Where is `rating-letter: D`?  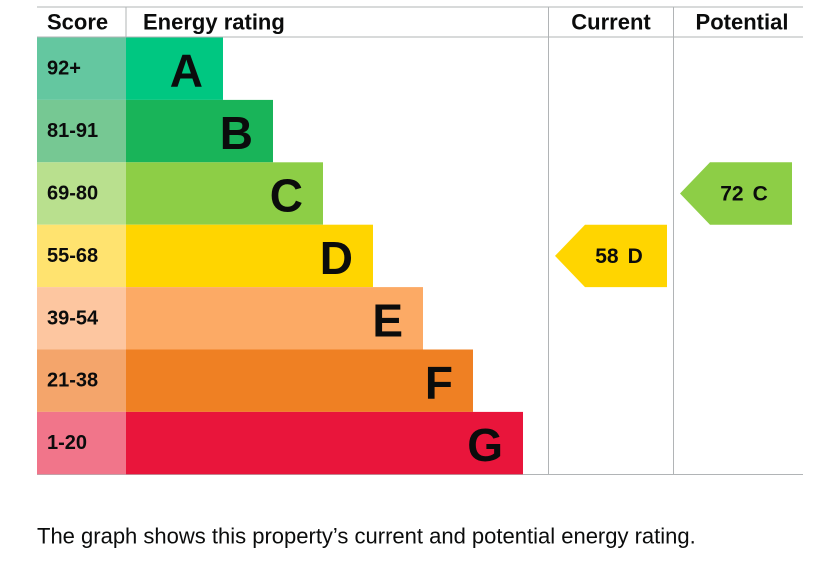 rating-letter: D is located at coordinates (336, 258).